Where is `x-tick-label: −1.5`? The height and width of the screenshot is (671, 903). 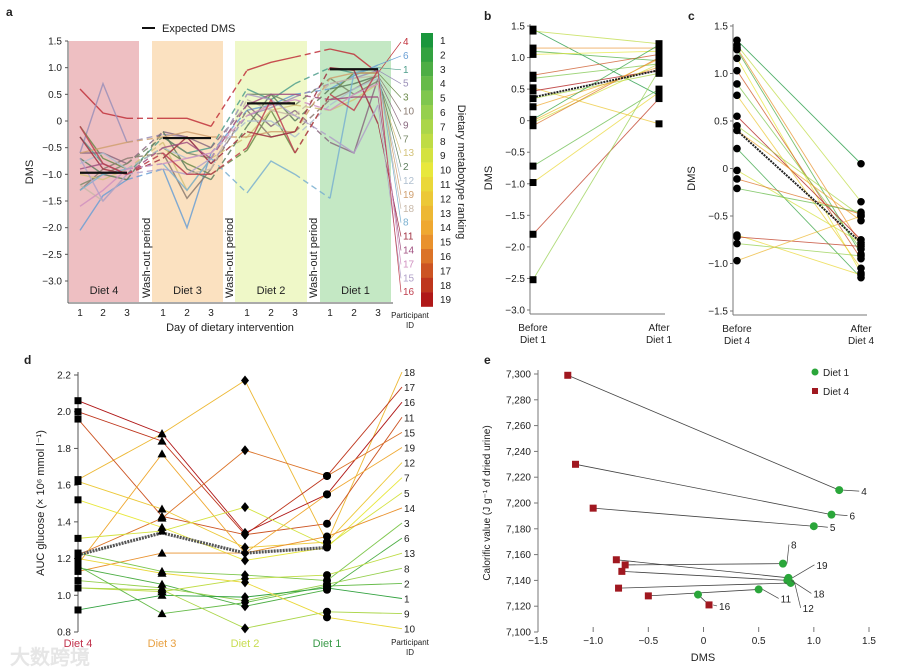 x-tick-label: −1.5 is located at coordinates (538, 641).